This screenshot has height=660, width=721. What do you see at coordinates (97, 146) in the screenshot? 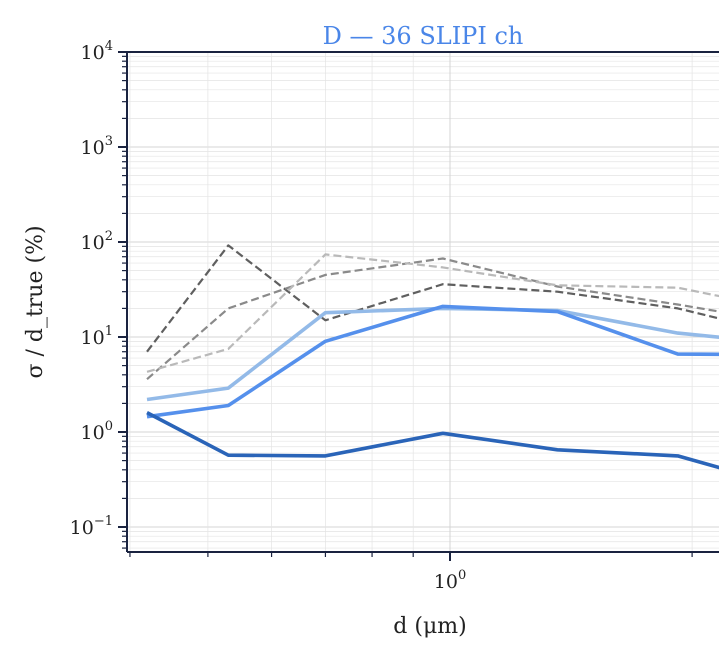
I see `y-tick-label: 10³` at bounding box center [97, 146].